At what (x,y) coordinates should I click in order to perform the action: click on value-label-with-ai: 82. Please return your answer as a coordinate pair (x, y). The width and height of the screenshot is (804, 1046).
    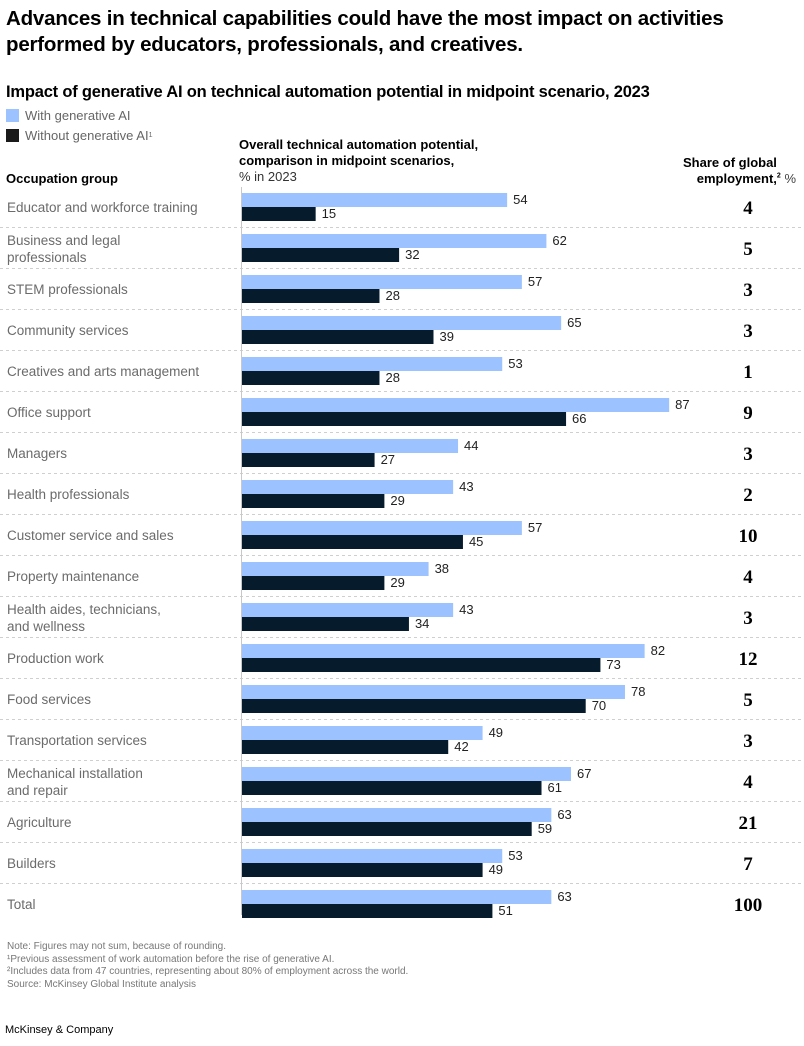
    Looking at the image, I should click on (658, 650).